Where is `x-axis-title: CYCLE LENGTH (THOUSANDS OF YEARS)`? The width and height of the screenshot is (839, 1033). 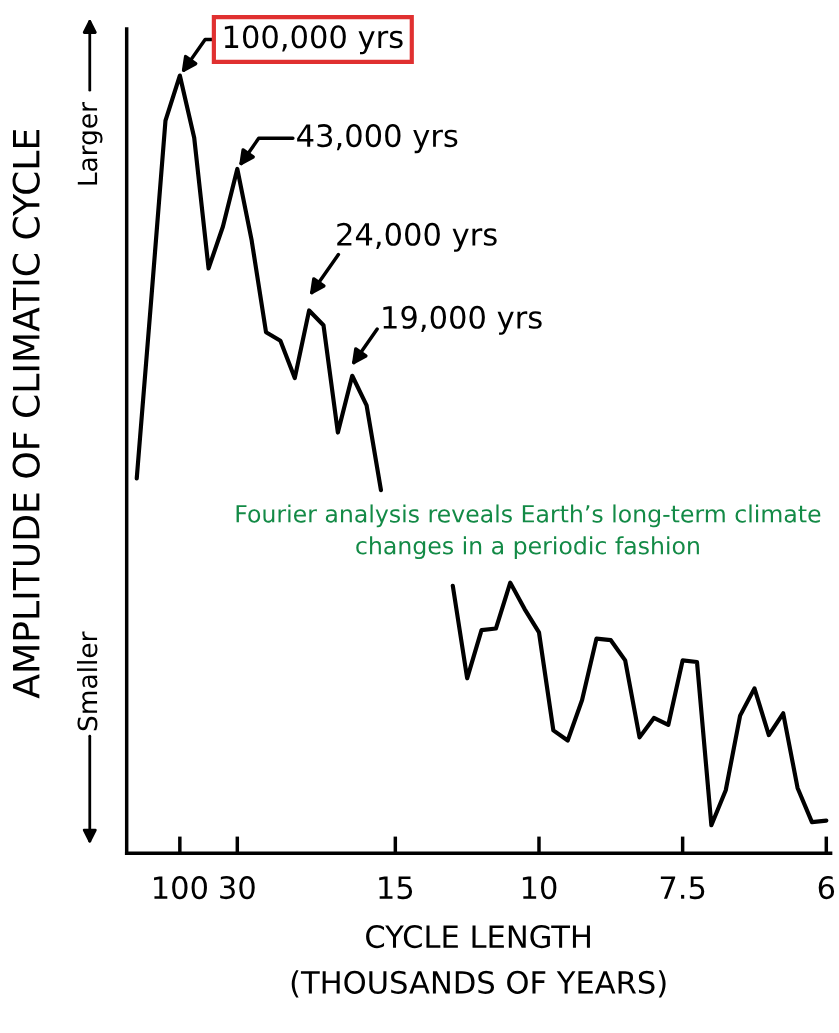
x-axis-title: CYCLE LENGTH (THOUSANDS OF YEARS) is located at coordinates (478, 961).